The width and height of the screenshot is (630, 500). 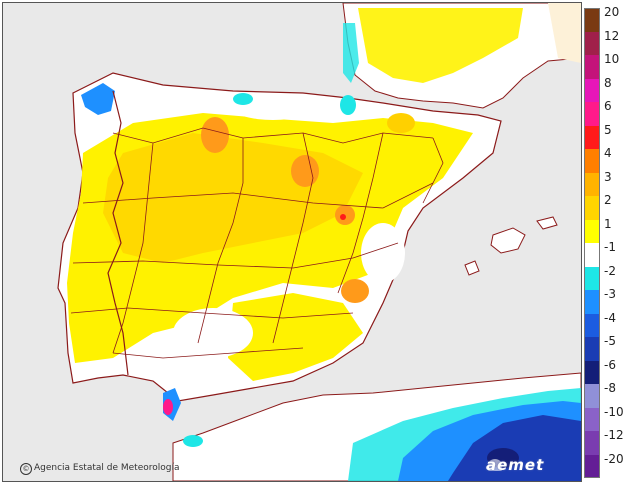 What do you see at coordinates (608, 106) in the screenshot?
I see `legend-label: 6` at bounding box center [608, 106].